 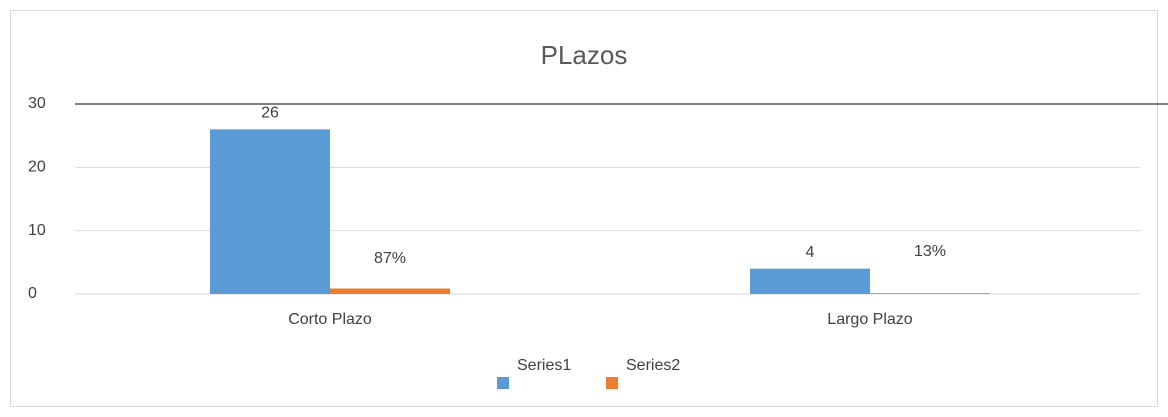 What do you see at coordinates (32, 293) in the screenshot?
I see `y-tick-label: 0` at bounding box center [32, 293].